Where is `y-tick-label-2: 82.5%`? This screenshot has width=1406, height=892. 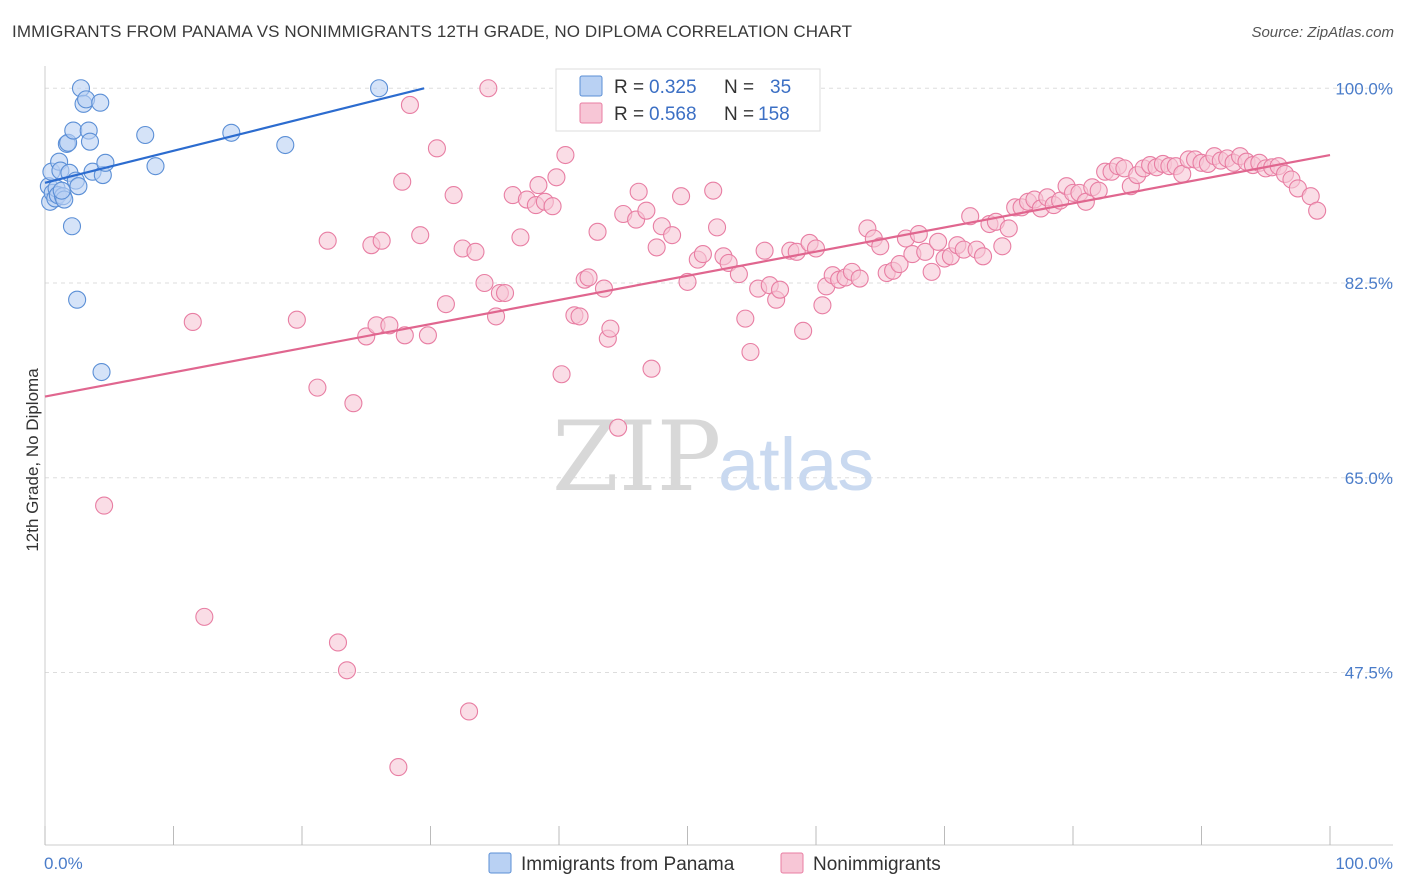 y-tick-label-2: 82.5% is located at coordinates (1369, 283).